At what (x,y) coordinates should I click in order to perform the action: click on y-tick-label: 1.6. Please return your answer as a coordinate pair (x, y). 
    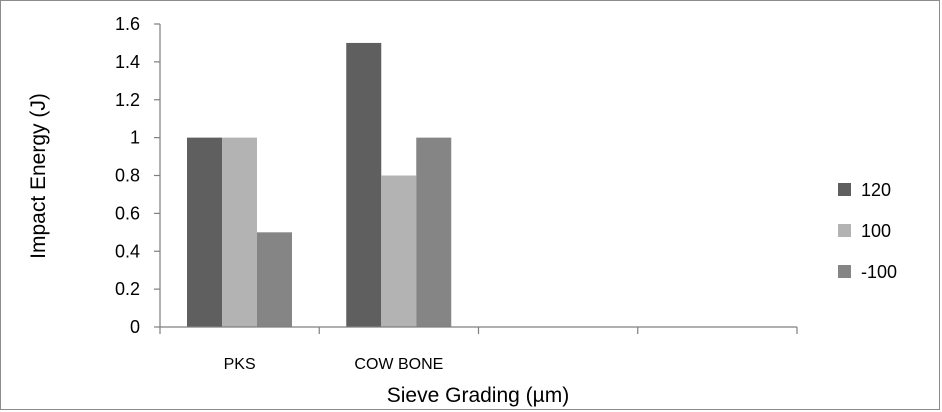
    Looking at the image, I should click on (127, 24).